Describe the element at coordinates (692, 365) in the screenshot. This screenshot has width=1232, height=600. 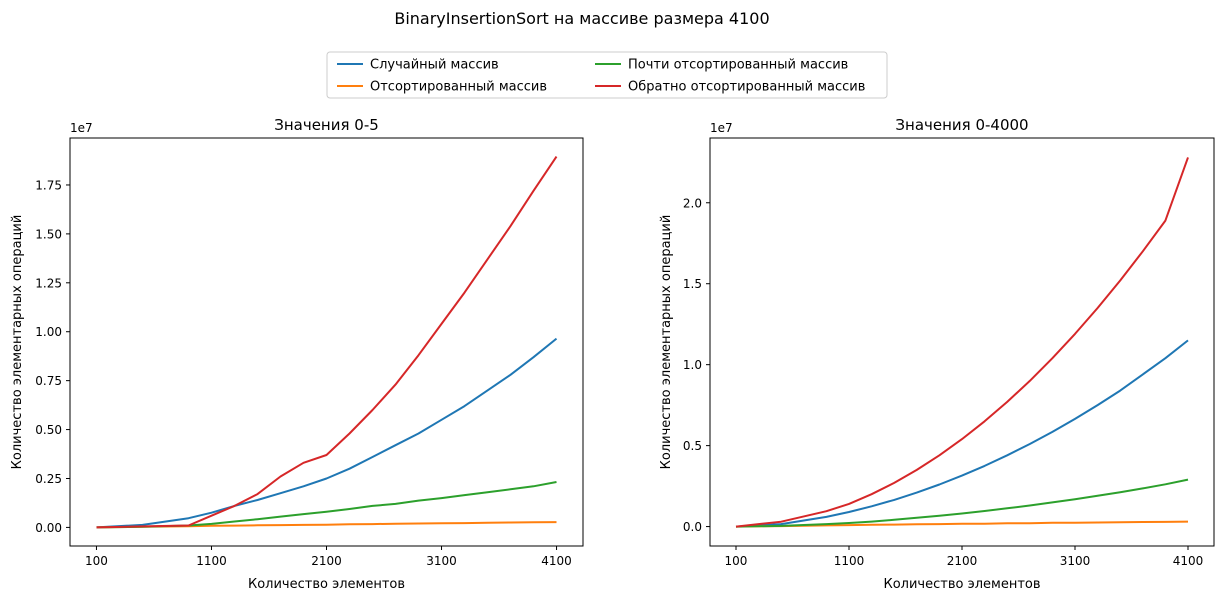
I see `y-tick-label: 1.0` at that location.